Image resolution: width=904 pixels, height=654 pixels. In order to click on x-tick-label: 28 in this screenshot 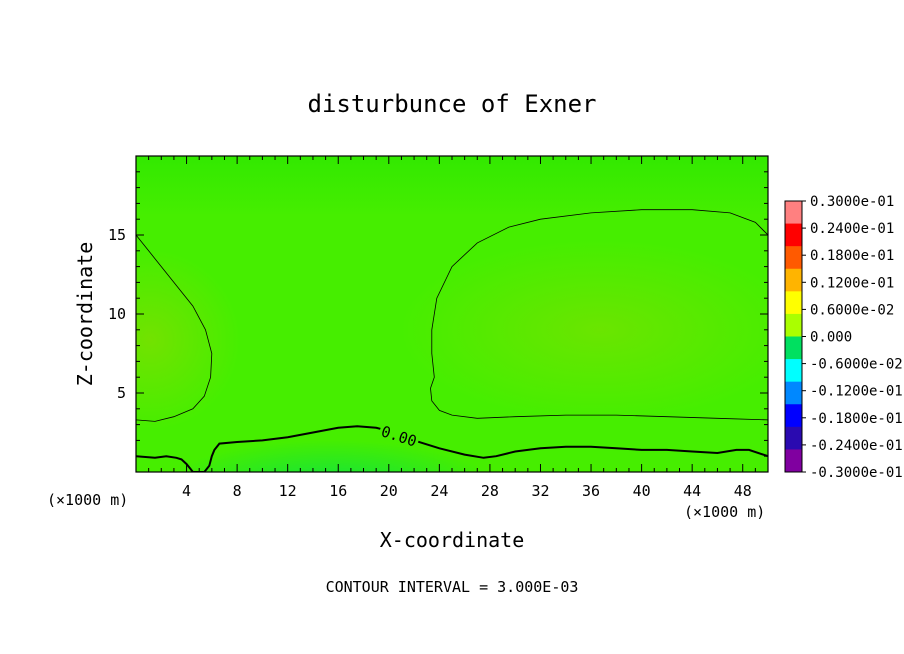, I will do `click(490, 491)`.